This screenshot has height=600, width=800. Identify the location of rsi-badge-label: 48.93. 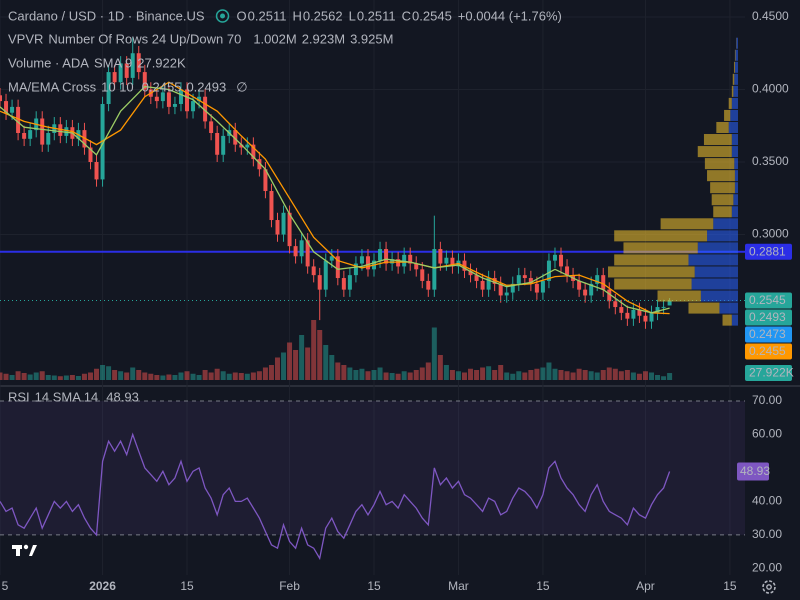
(755, 471).